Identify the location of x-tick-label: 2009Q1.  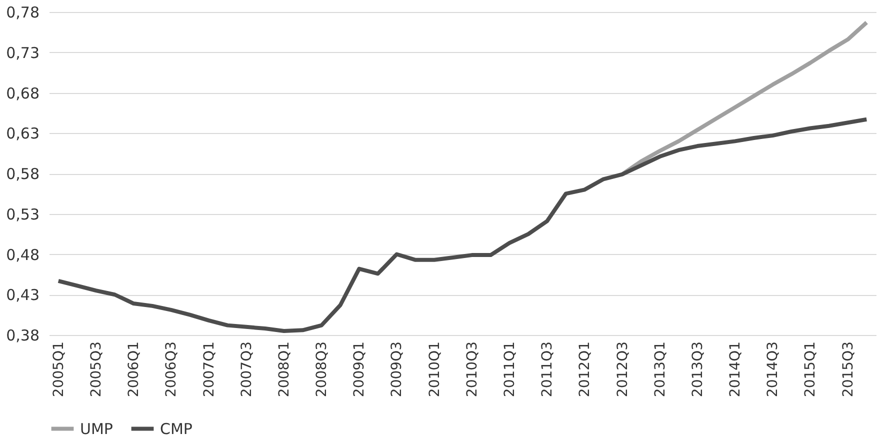
(360, 370).